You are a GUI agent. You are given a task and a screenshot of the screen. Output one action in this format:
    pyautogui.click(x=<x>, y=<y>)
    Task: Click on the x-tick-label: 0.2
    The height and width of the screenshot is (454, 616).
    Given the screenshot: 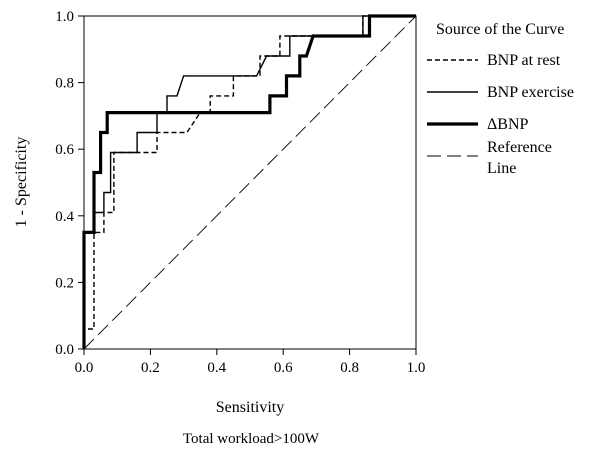 What is the action you would take?
    pyautogui.click(x=150, y=368)
    